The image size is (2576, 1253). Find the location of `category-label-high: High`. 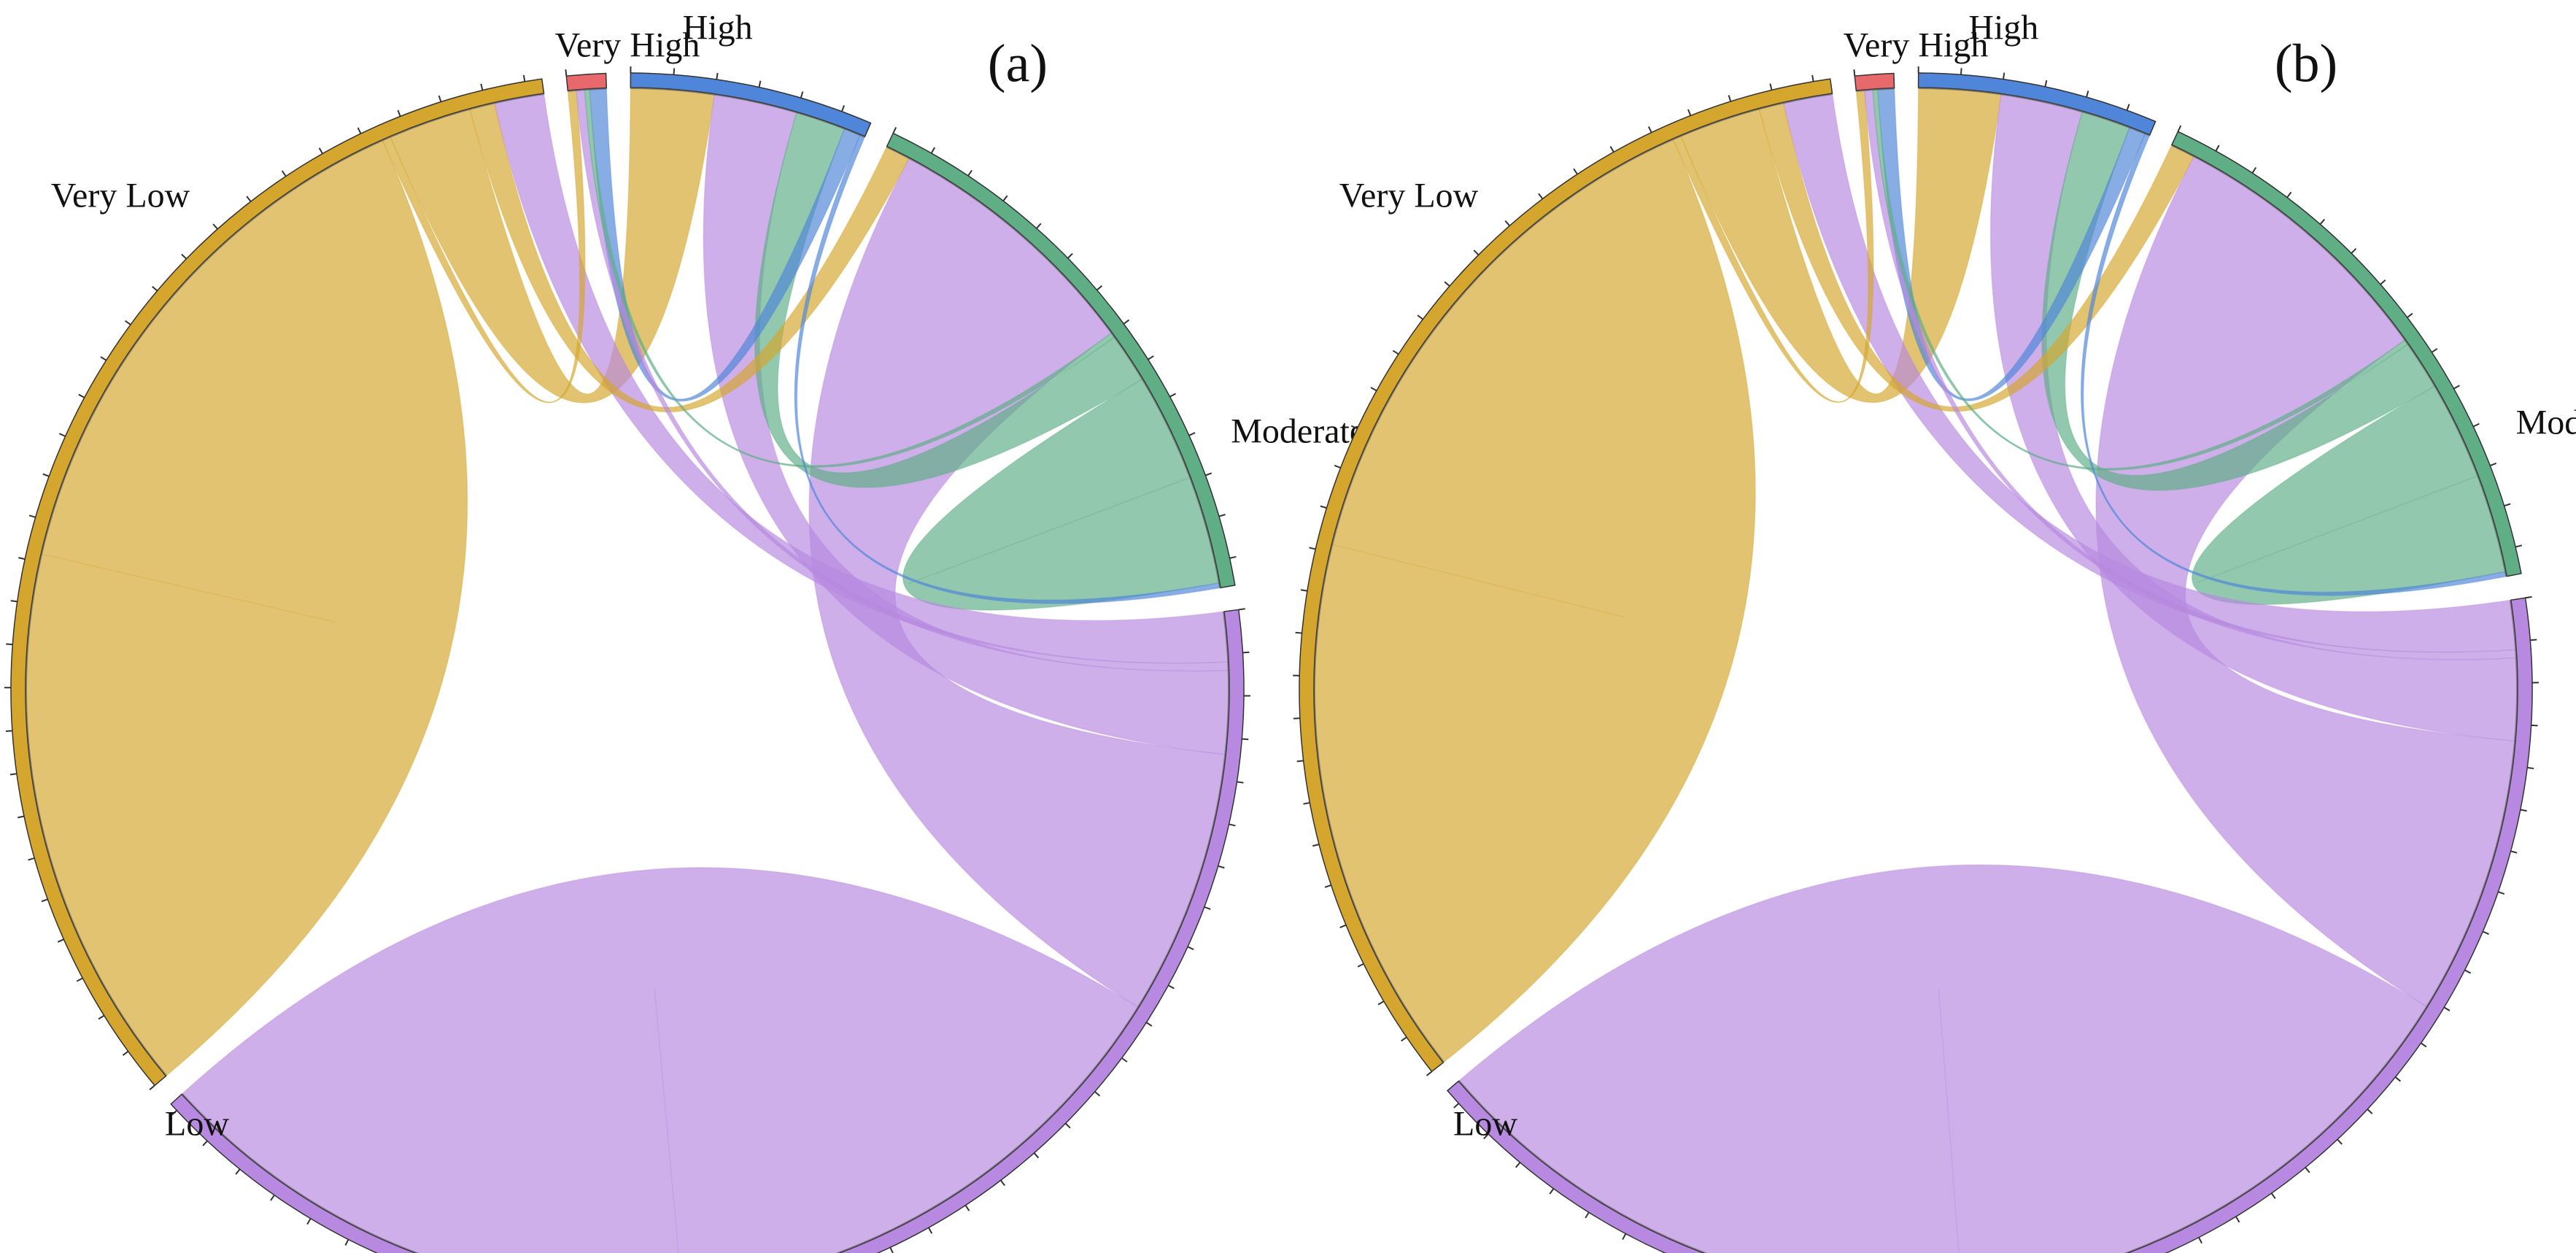

category-label-high: High is located at coordinates (2003, 27).